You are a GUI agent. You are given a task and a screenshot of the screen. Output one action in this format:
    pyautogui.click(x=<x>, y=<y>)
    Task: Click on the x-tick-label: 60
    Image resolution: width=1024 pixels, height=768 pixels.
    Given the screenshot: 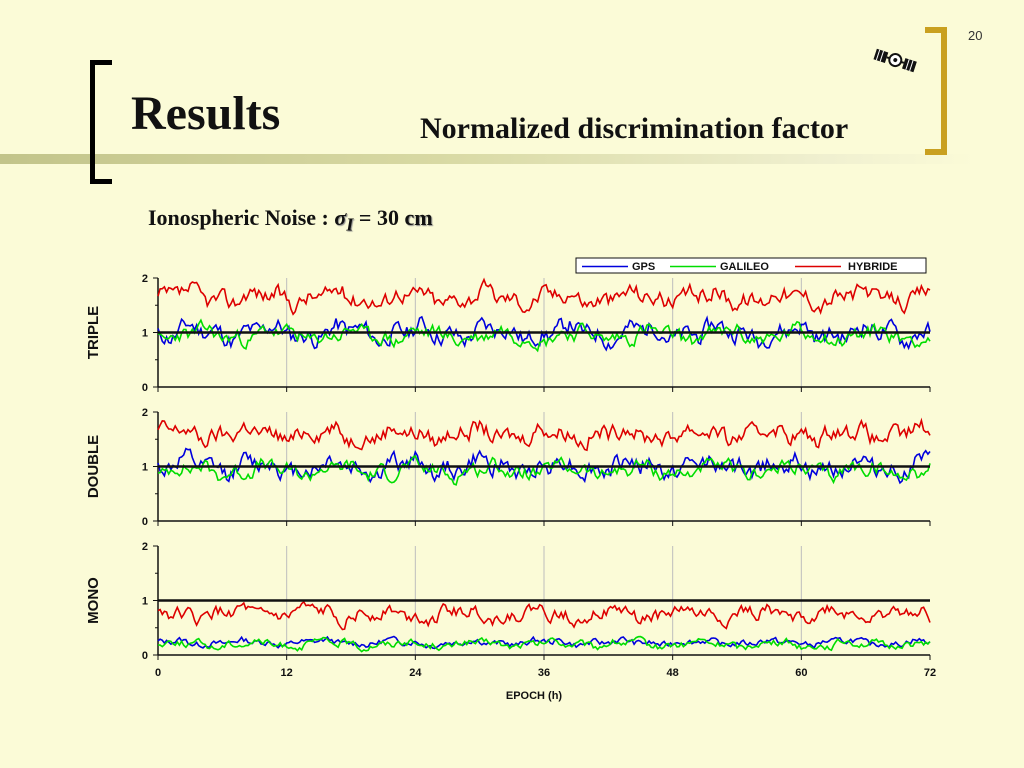 What is the action you would take?
    pyautogui.click(x=801, y=673)
    